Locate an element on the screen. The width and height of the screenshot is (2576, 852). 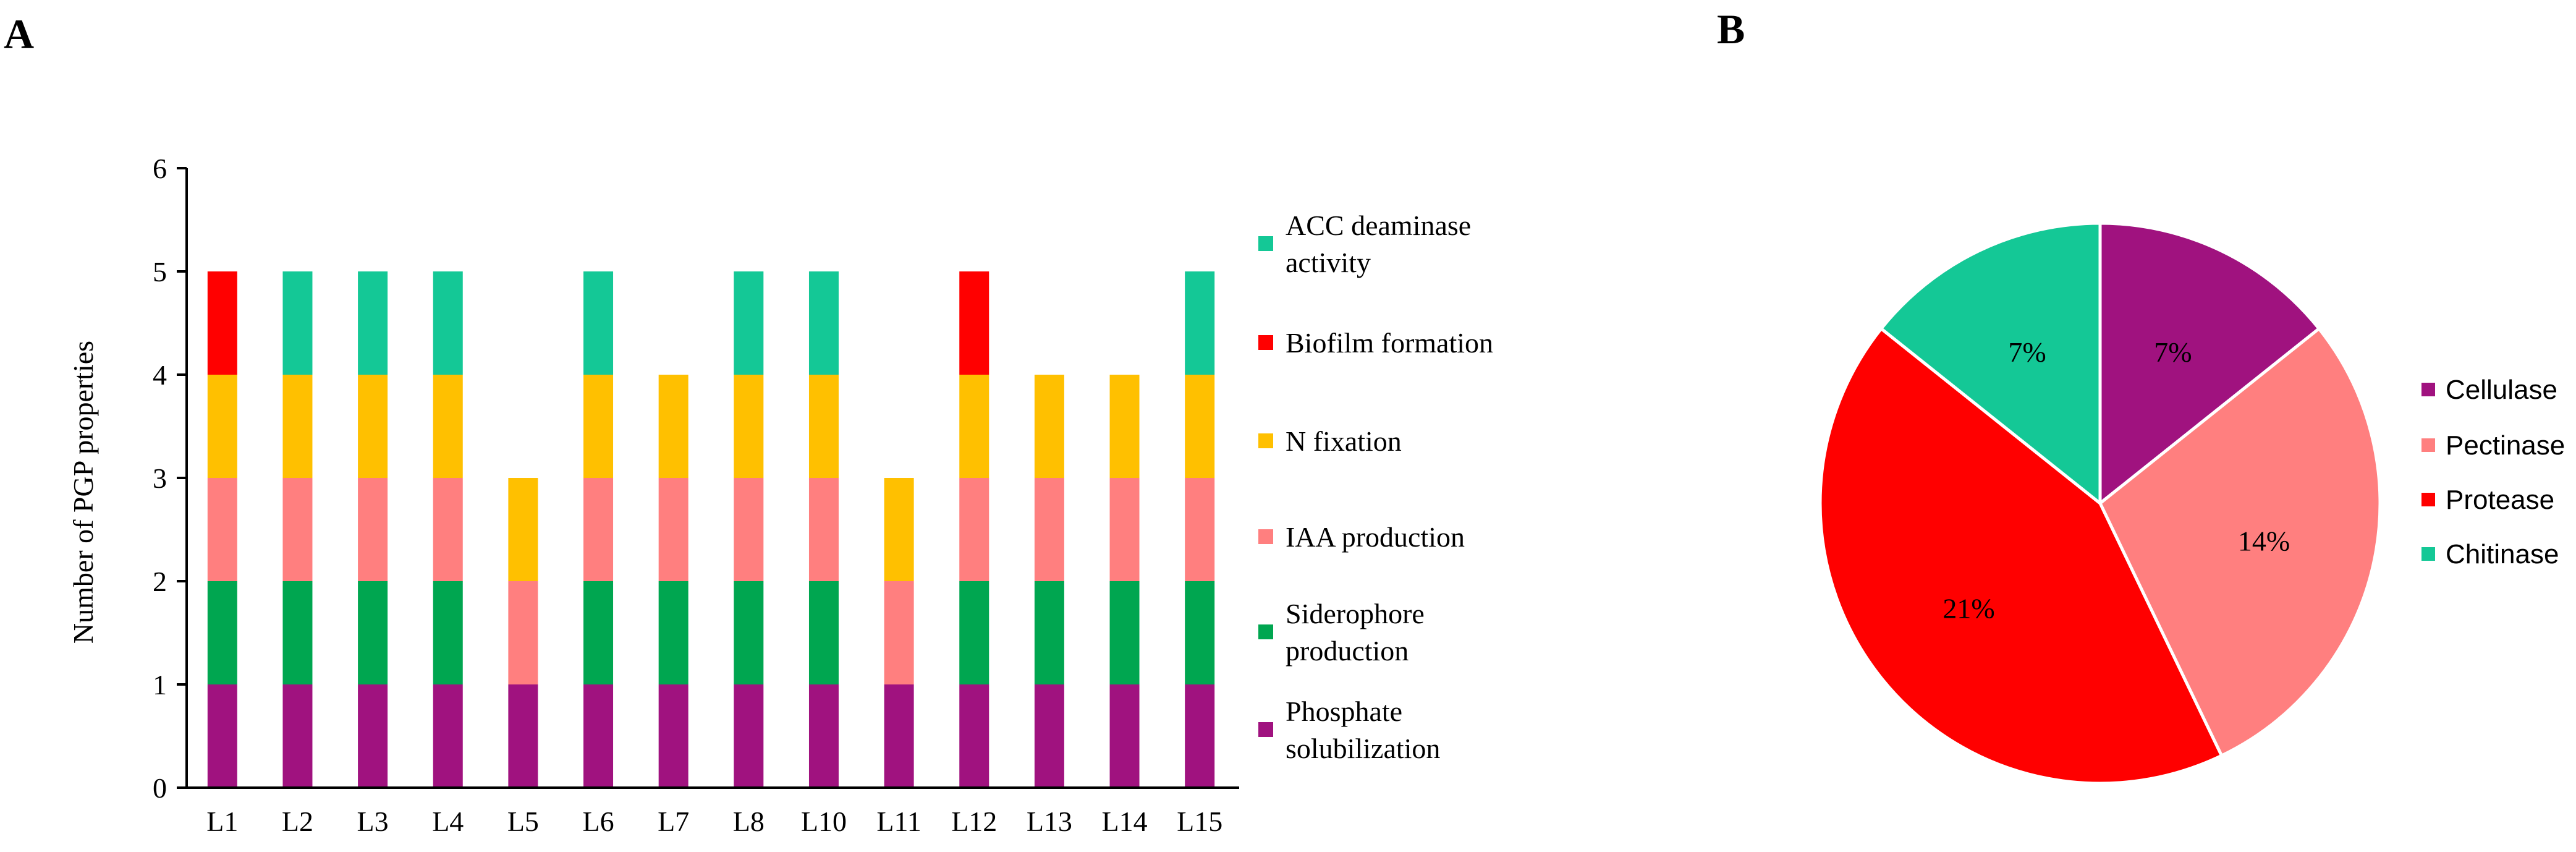
bar-segment-l2-siderophore-production is located at coordinates (297, 632).